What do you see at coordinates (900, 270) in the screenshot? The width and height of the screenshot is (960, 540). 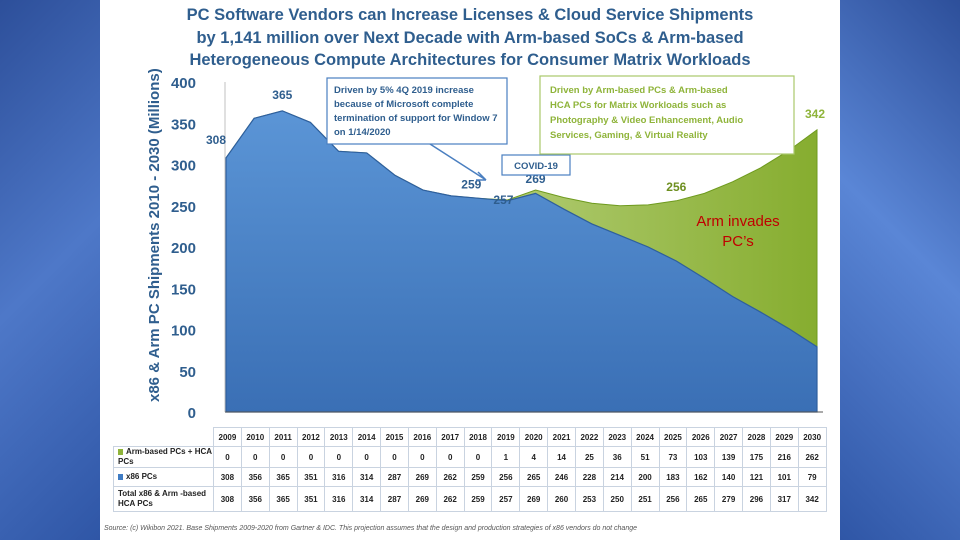 I see `slide-background-right` at bounding box center [900, 270].